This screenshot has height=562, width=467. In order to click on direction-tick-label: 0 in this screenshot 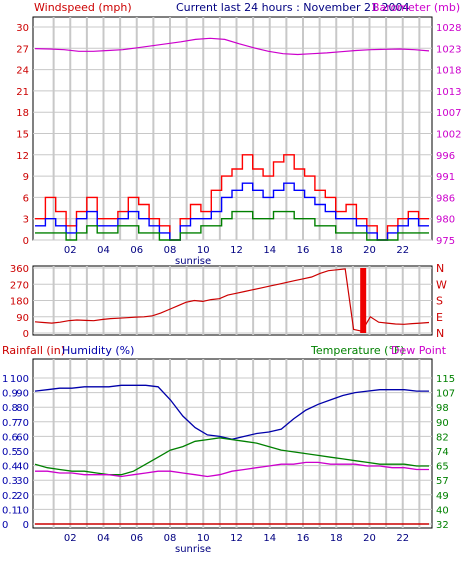, I will do `click(26, 334)`.